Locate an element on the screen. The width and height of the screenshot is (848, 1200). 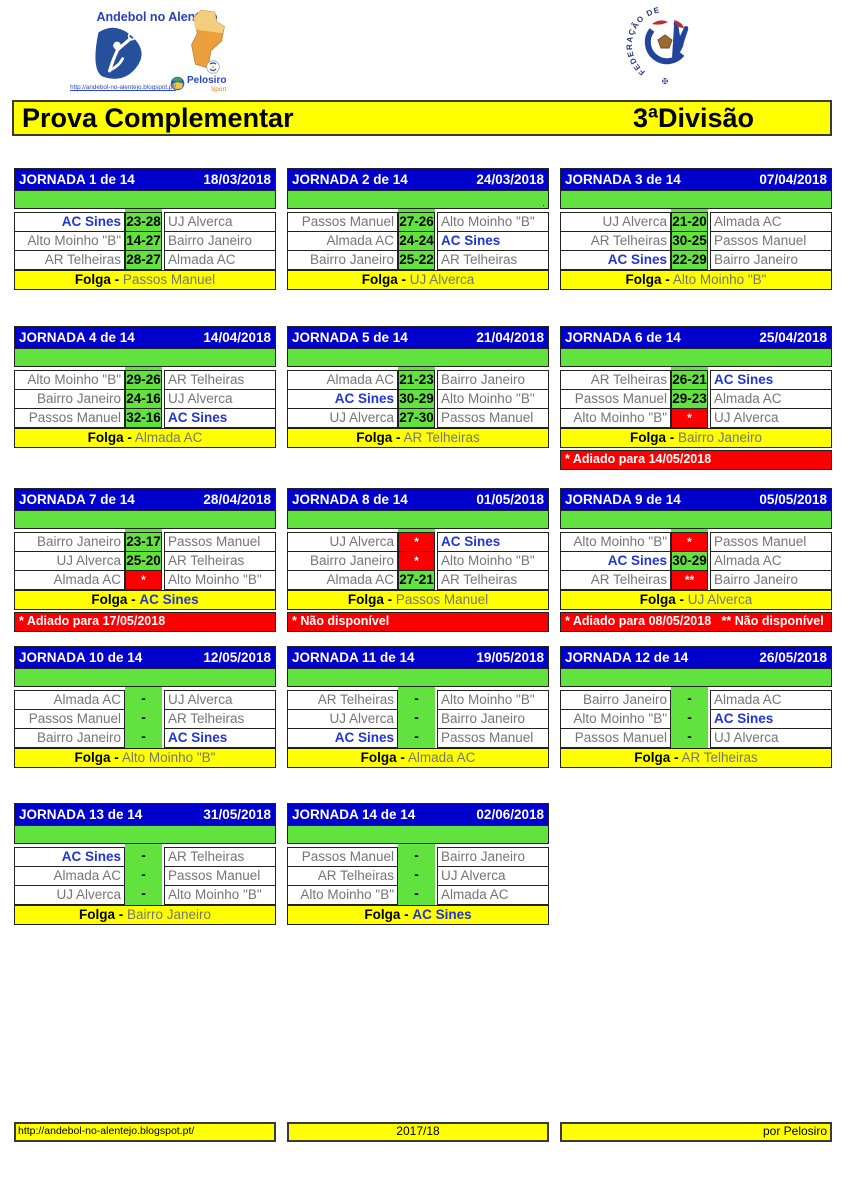
jornada-date: 21/04/2018 is located at coordinates (510, 337).